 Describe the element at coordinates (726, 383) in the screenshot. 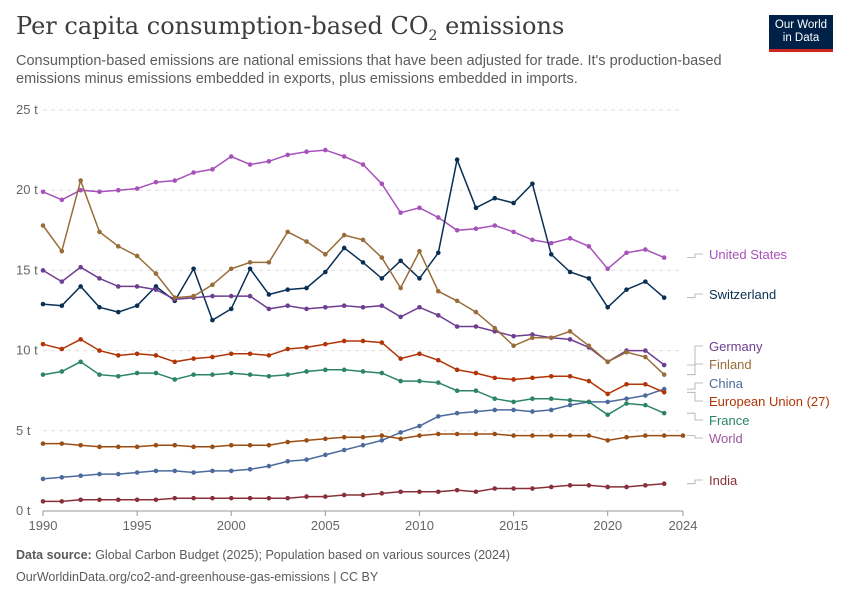

I see `series-label: China` at that location.